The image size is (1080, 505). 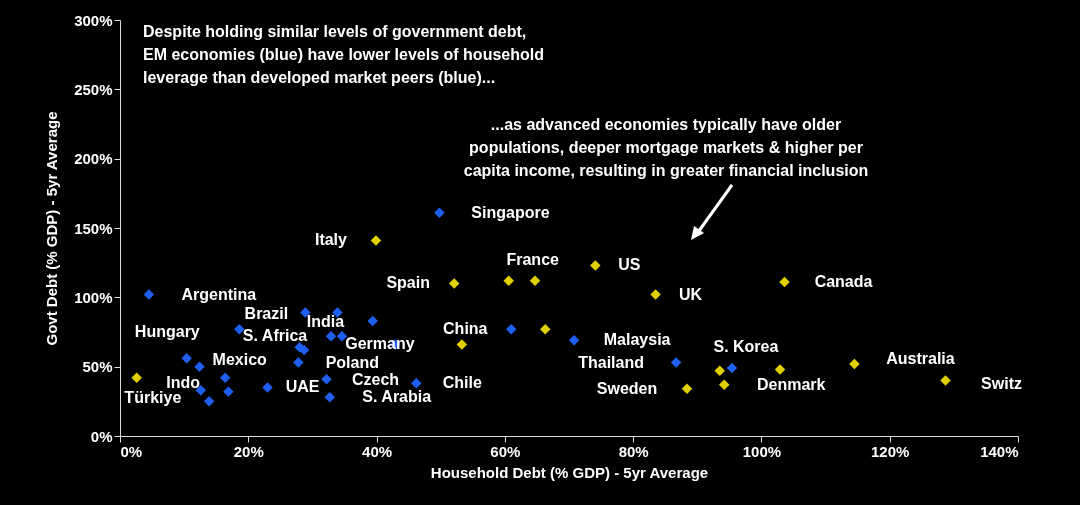 I want to click on annotation: Argentina, so click(x=219, y=294).